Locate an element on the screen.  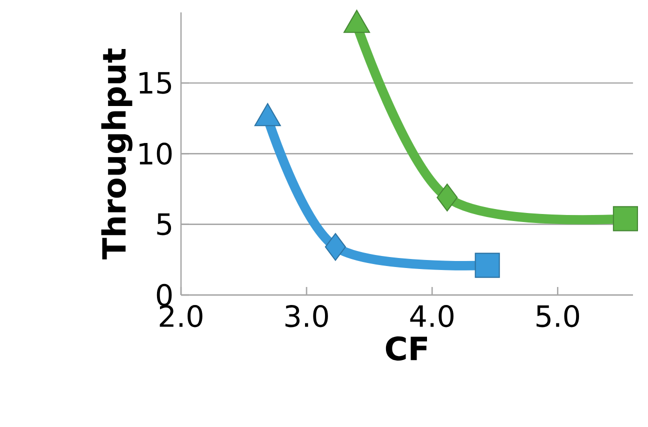
y-tick-label: 5 is located at coordinates (164, 224).